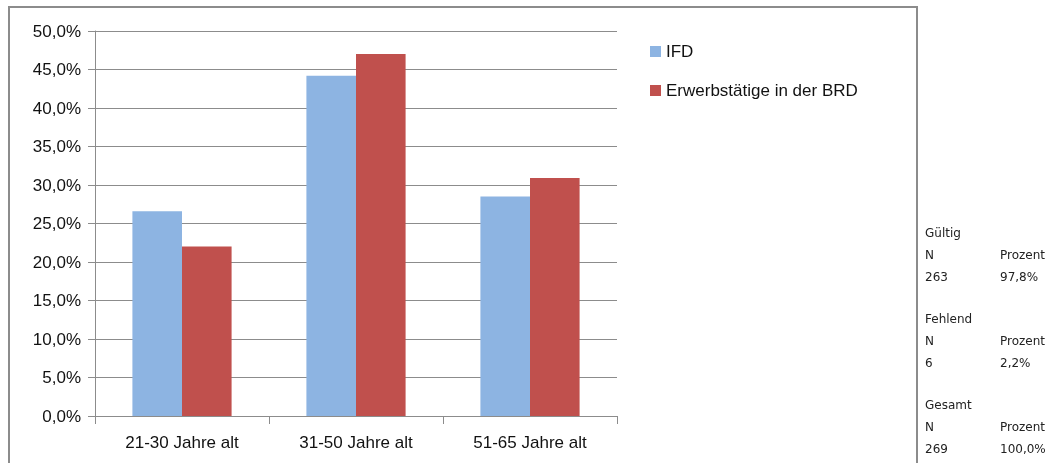 This screenshot has height=463, width=1055. I want to click on text: 269, so click(936, 449).